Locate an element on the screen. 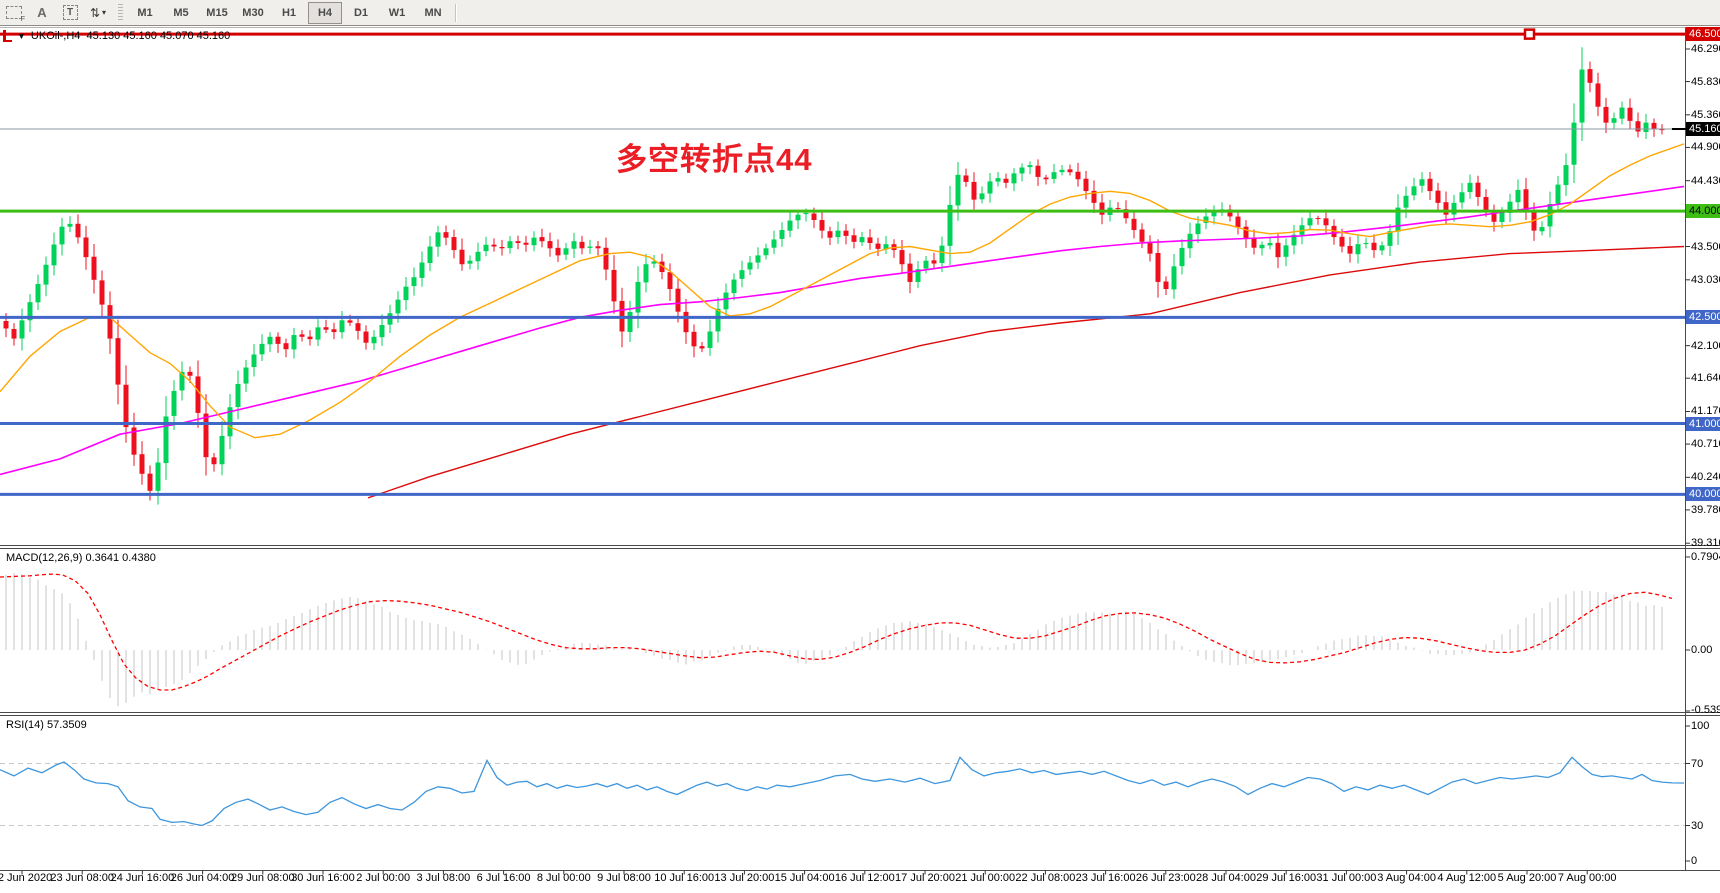 This screenshot has height=893, width=1720. timeframe-buttons-group: M1 M5 M15 M30 H1 H4 D1 W1 MN is located at coordinates (289, 12).